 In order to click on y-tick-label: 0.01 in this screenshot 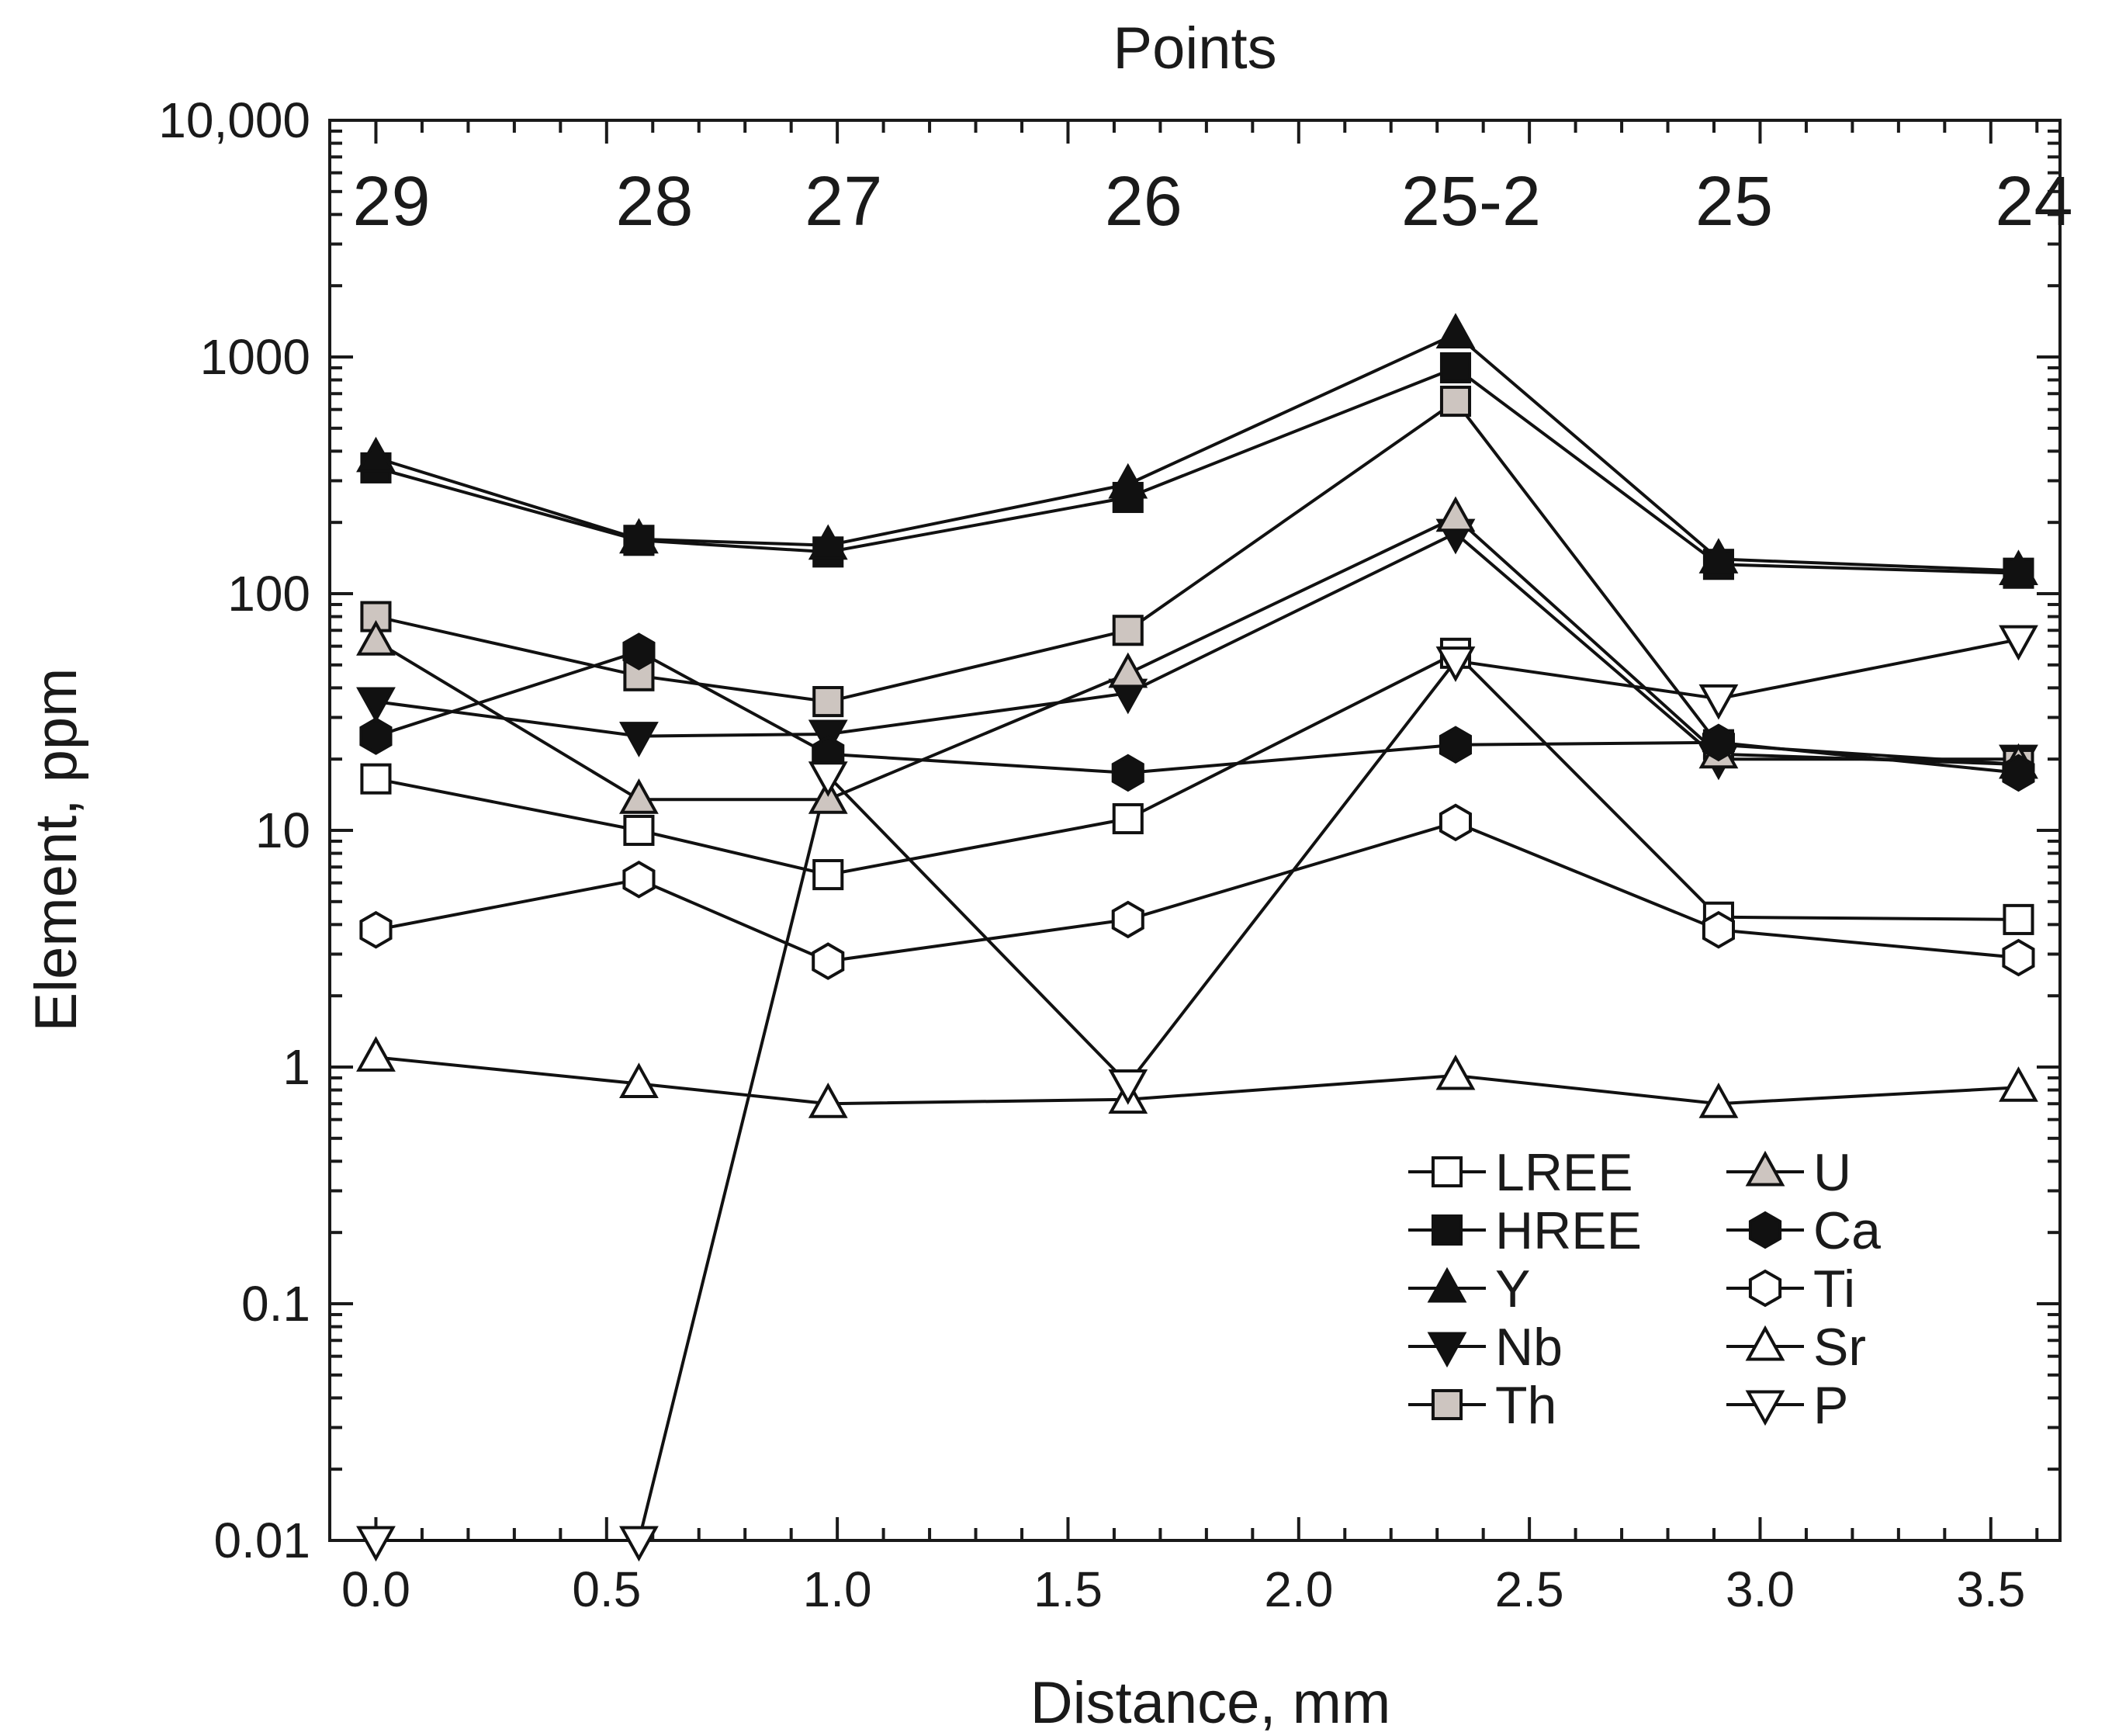, I will do `click(261, 1540)`.